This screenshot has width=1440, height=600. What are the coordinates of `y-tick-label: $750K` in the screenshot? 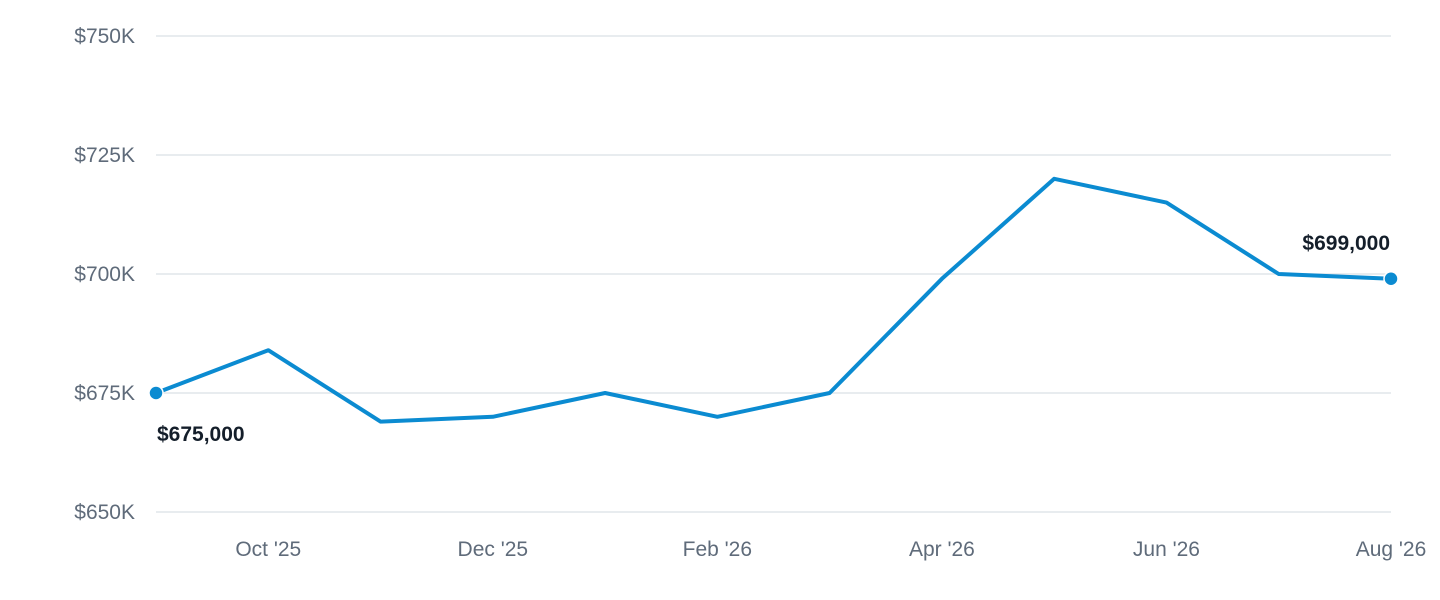 It's located at (104, 36).